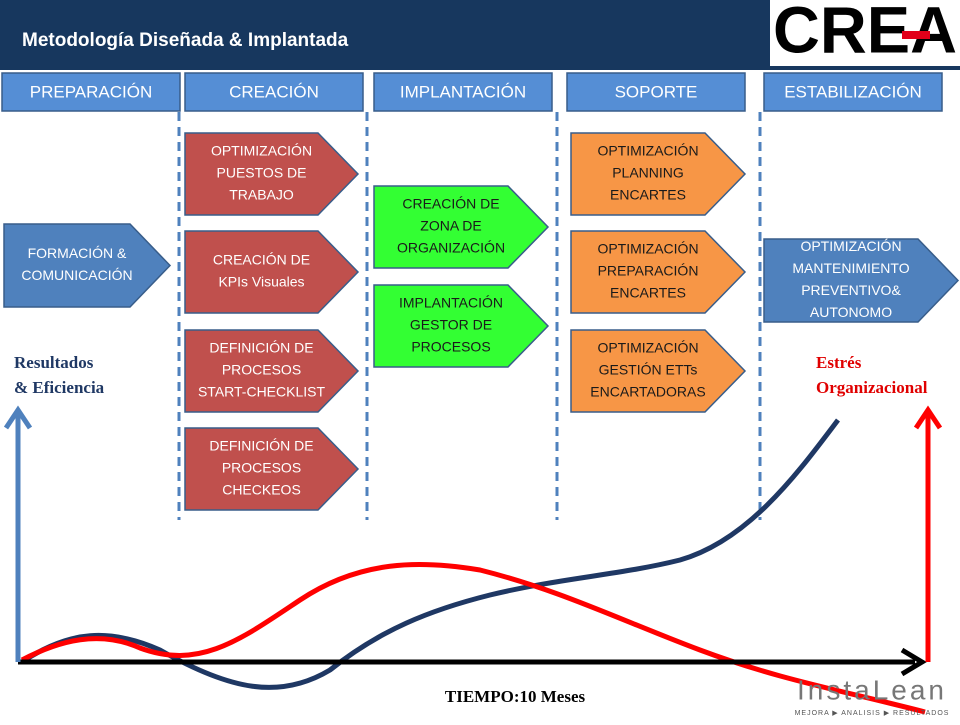  I want to click on phase-label: IMPLANTACIÓN, so click(463, 91).